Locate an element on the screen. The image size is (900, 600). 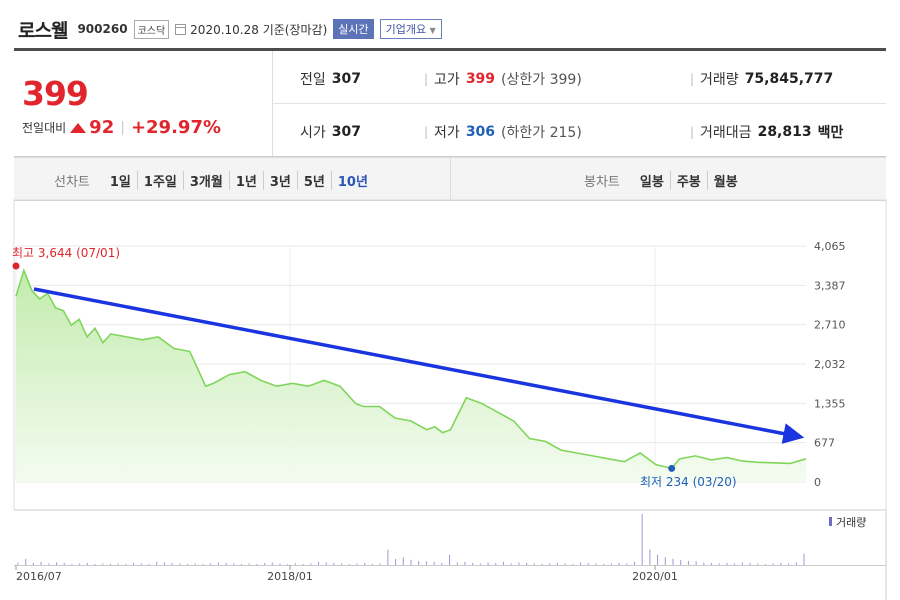
low-value: 306 is located at coordinates (480, 132).